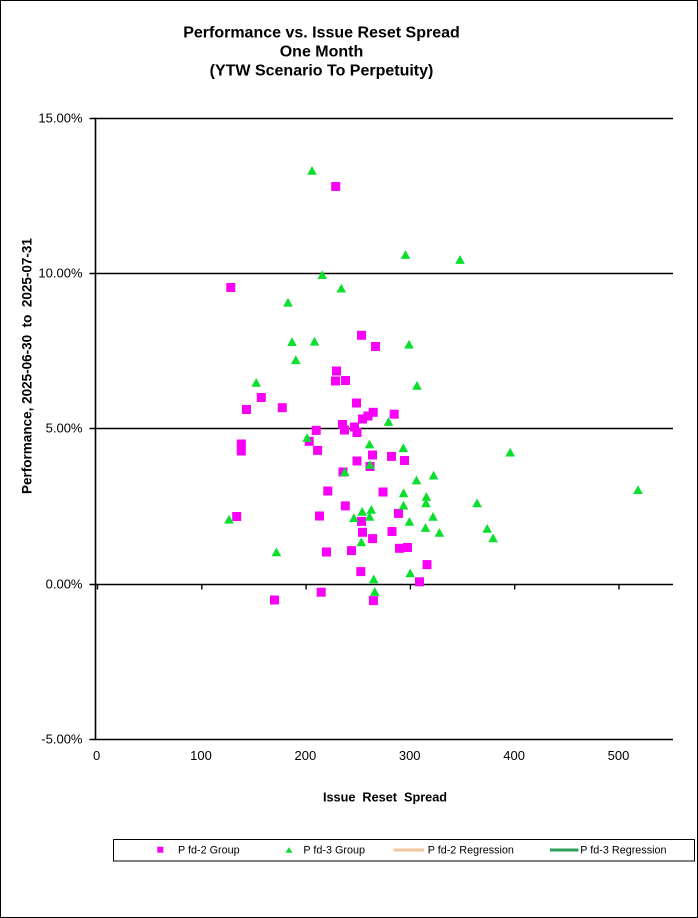  What do you see at coordinates (201, 755) in the screenshot?
I see `svg-text: 100` at bounding box center [201, 755].